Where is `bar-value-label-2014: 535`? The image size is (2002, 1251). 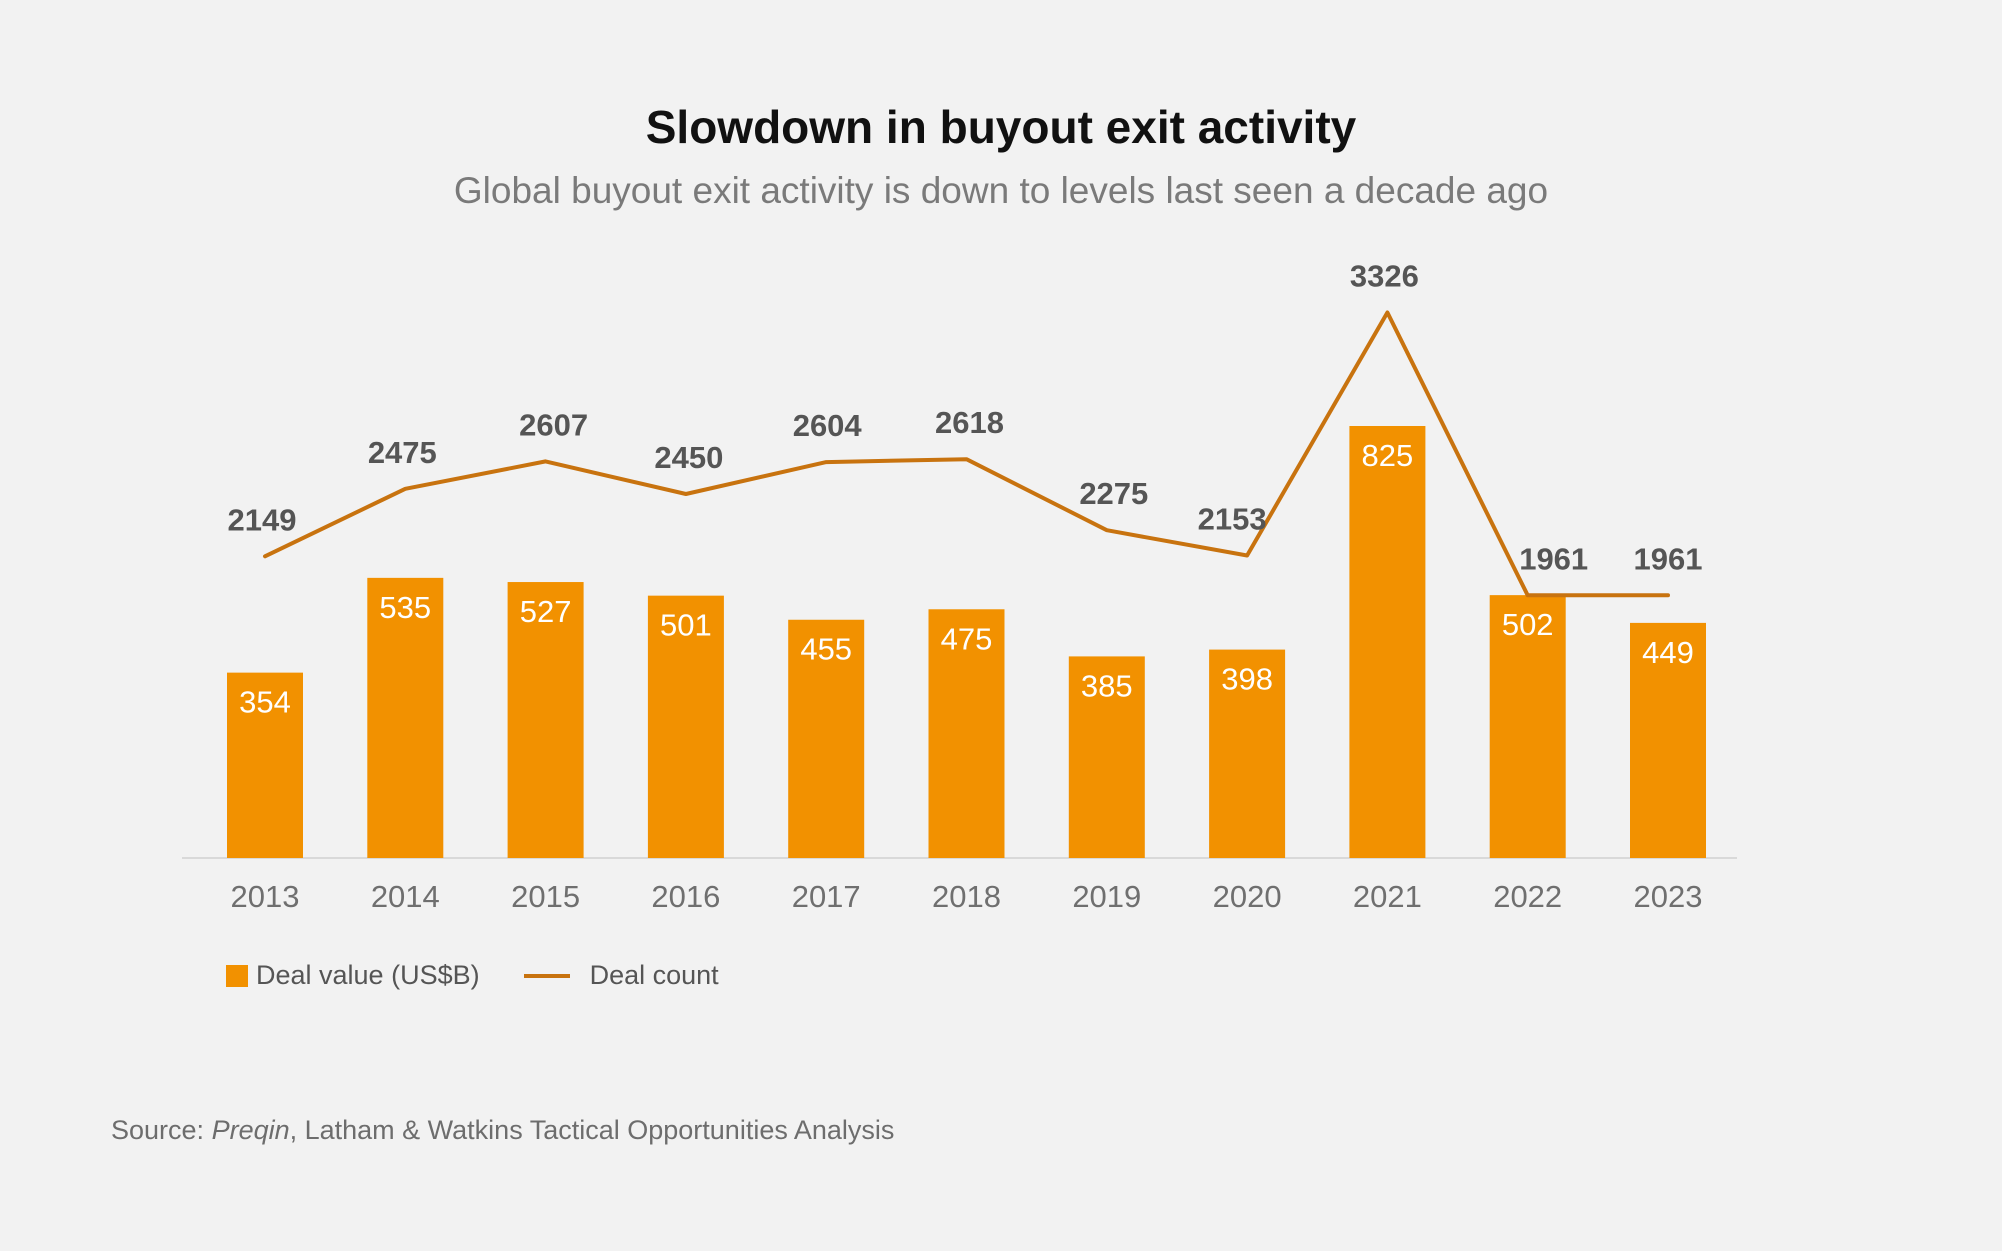 bar-value-label-2014: 535 is located at coordinates (405, 607).